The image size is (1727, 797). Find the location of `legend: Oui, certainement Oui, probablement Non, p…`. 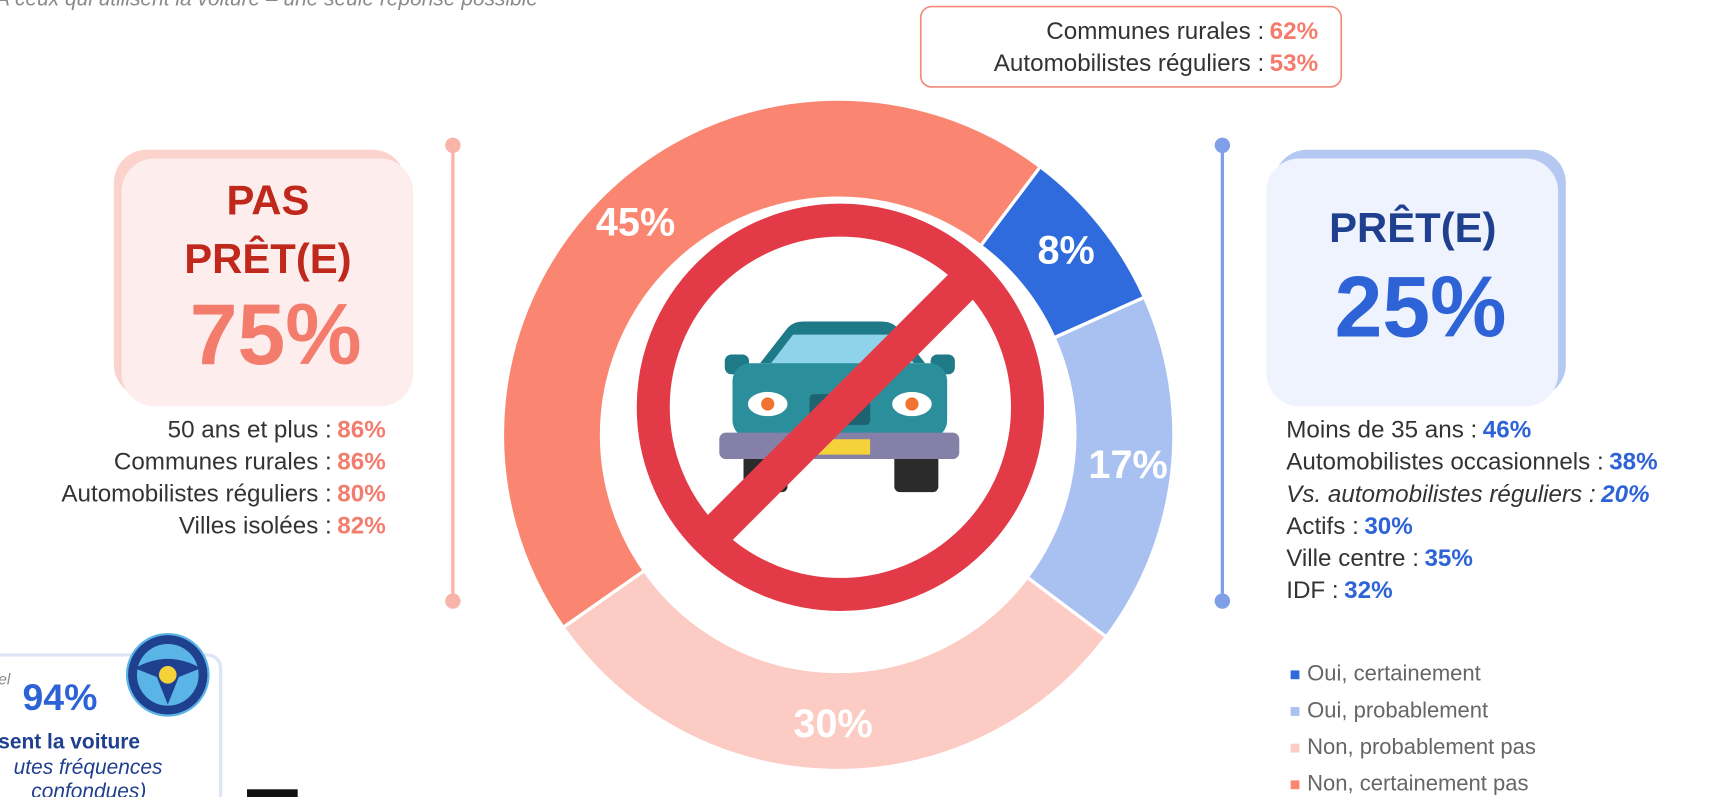

legend: Oui, certainement Oui, probablement Non, p… is located at coordinates (1413, 728).